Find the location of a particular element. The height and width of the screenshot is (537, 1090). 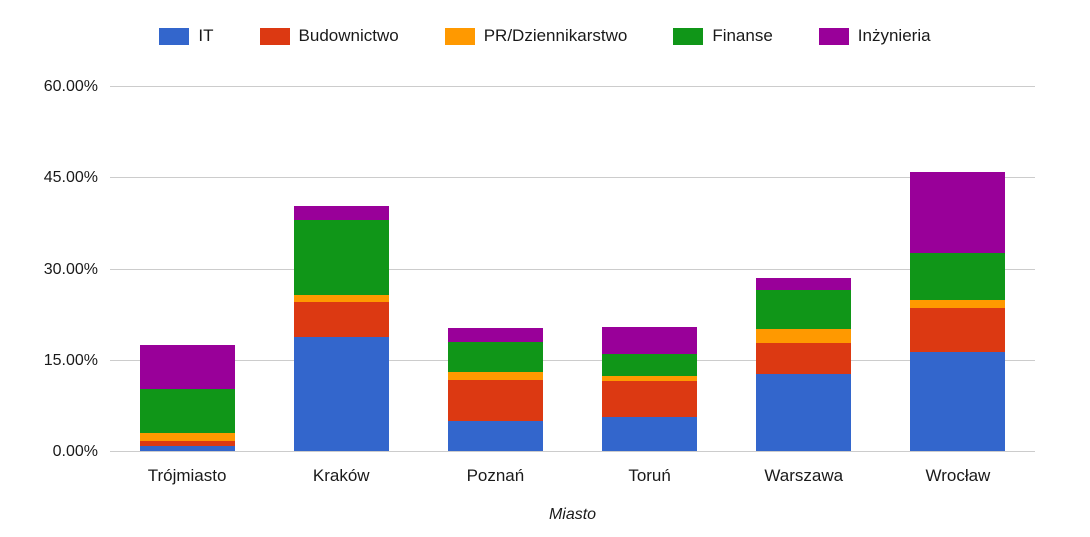

bar-poznań is located at coordinates (495, 389).